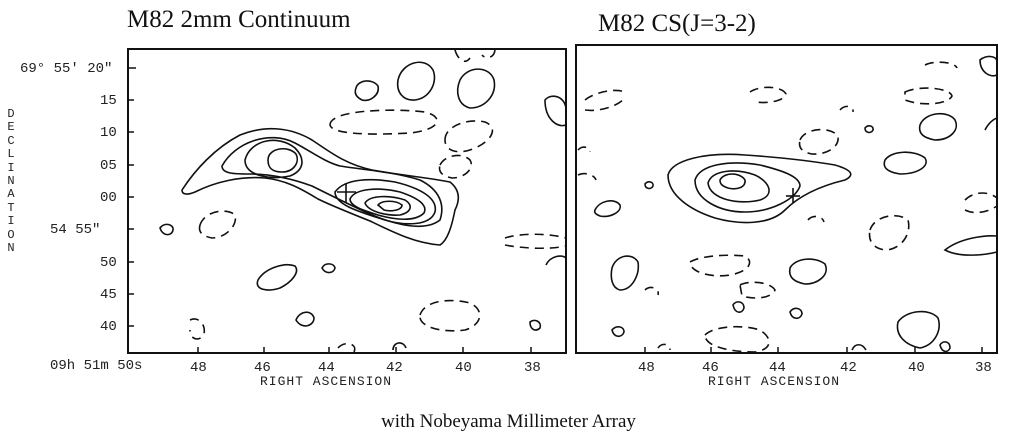 This screenshot has height=435, width=1017. I want to click on dec-tick-45: 45, so click(108, 295).